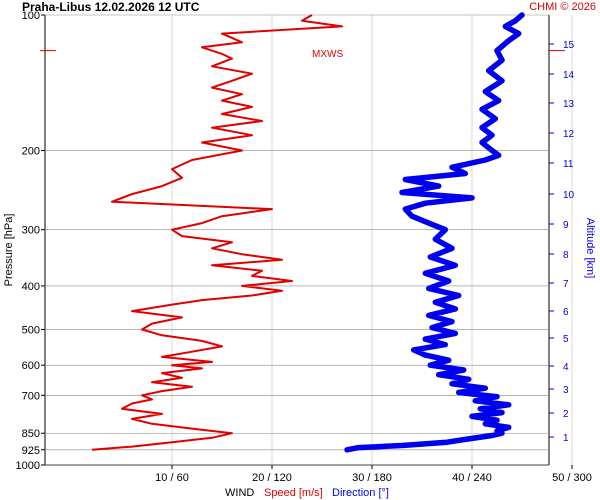 The height and width of the screenshot is (500, 600). I want to click on altitude-tick-label: 9, so click(566, 225).